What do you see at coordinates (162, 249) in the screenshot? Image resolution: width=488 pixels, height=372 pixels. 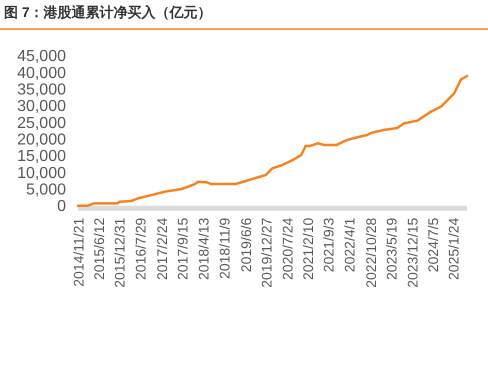 I see `x-tick-label: 2017/2/24` at bounding box center [162, 249].